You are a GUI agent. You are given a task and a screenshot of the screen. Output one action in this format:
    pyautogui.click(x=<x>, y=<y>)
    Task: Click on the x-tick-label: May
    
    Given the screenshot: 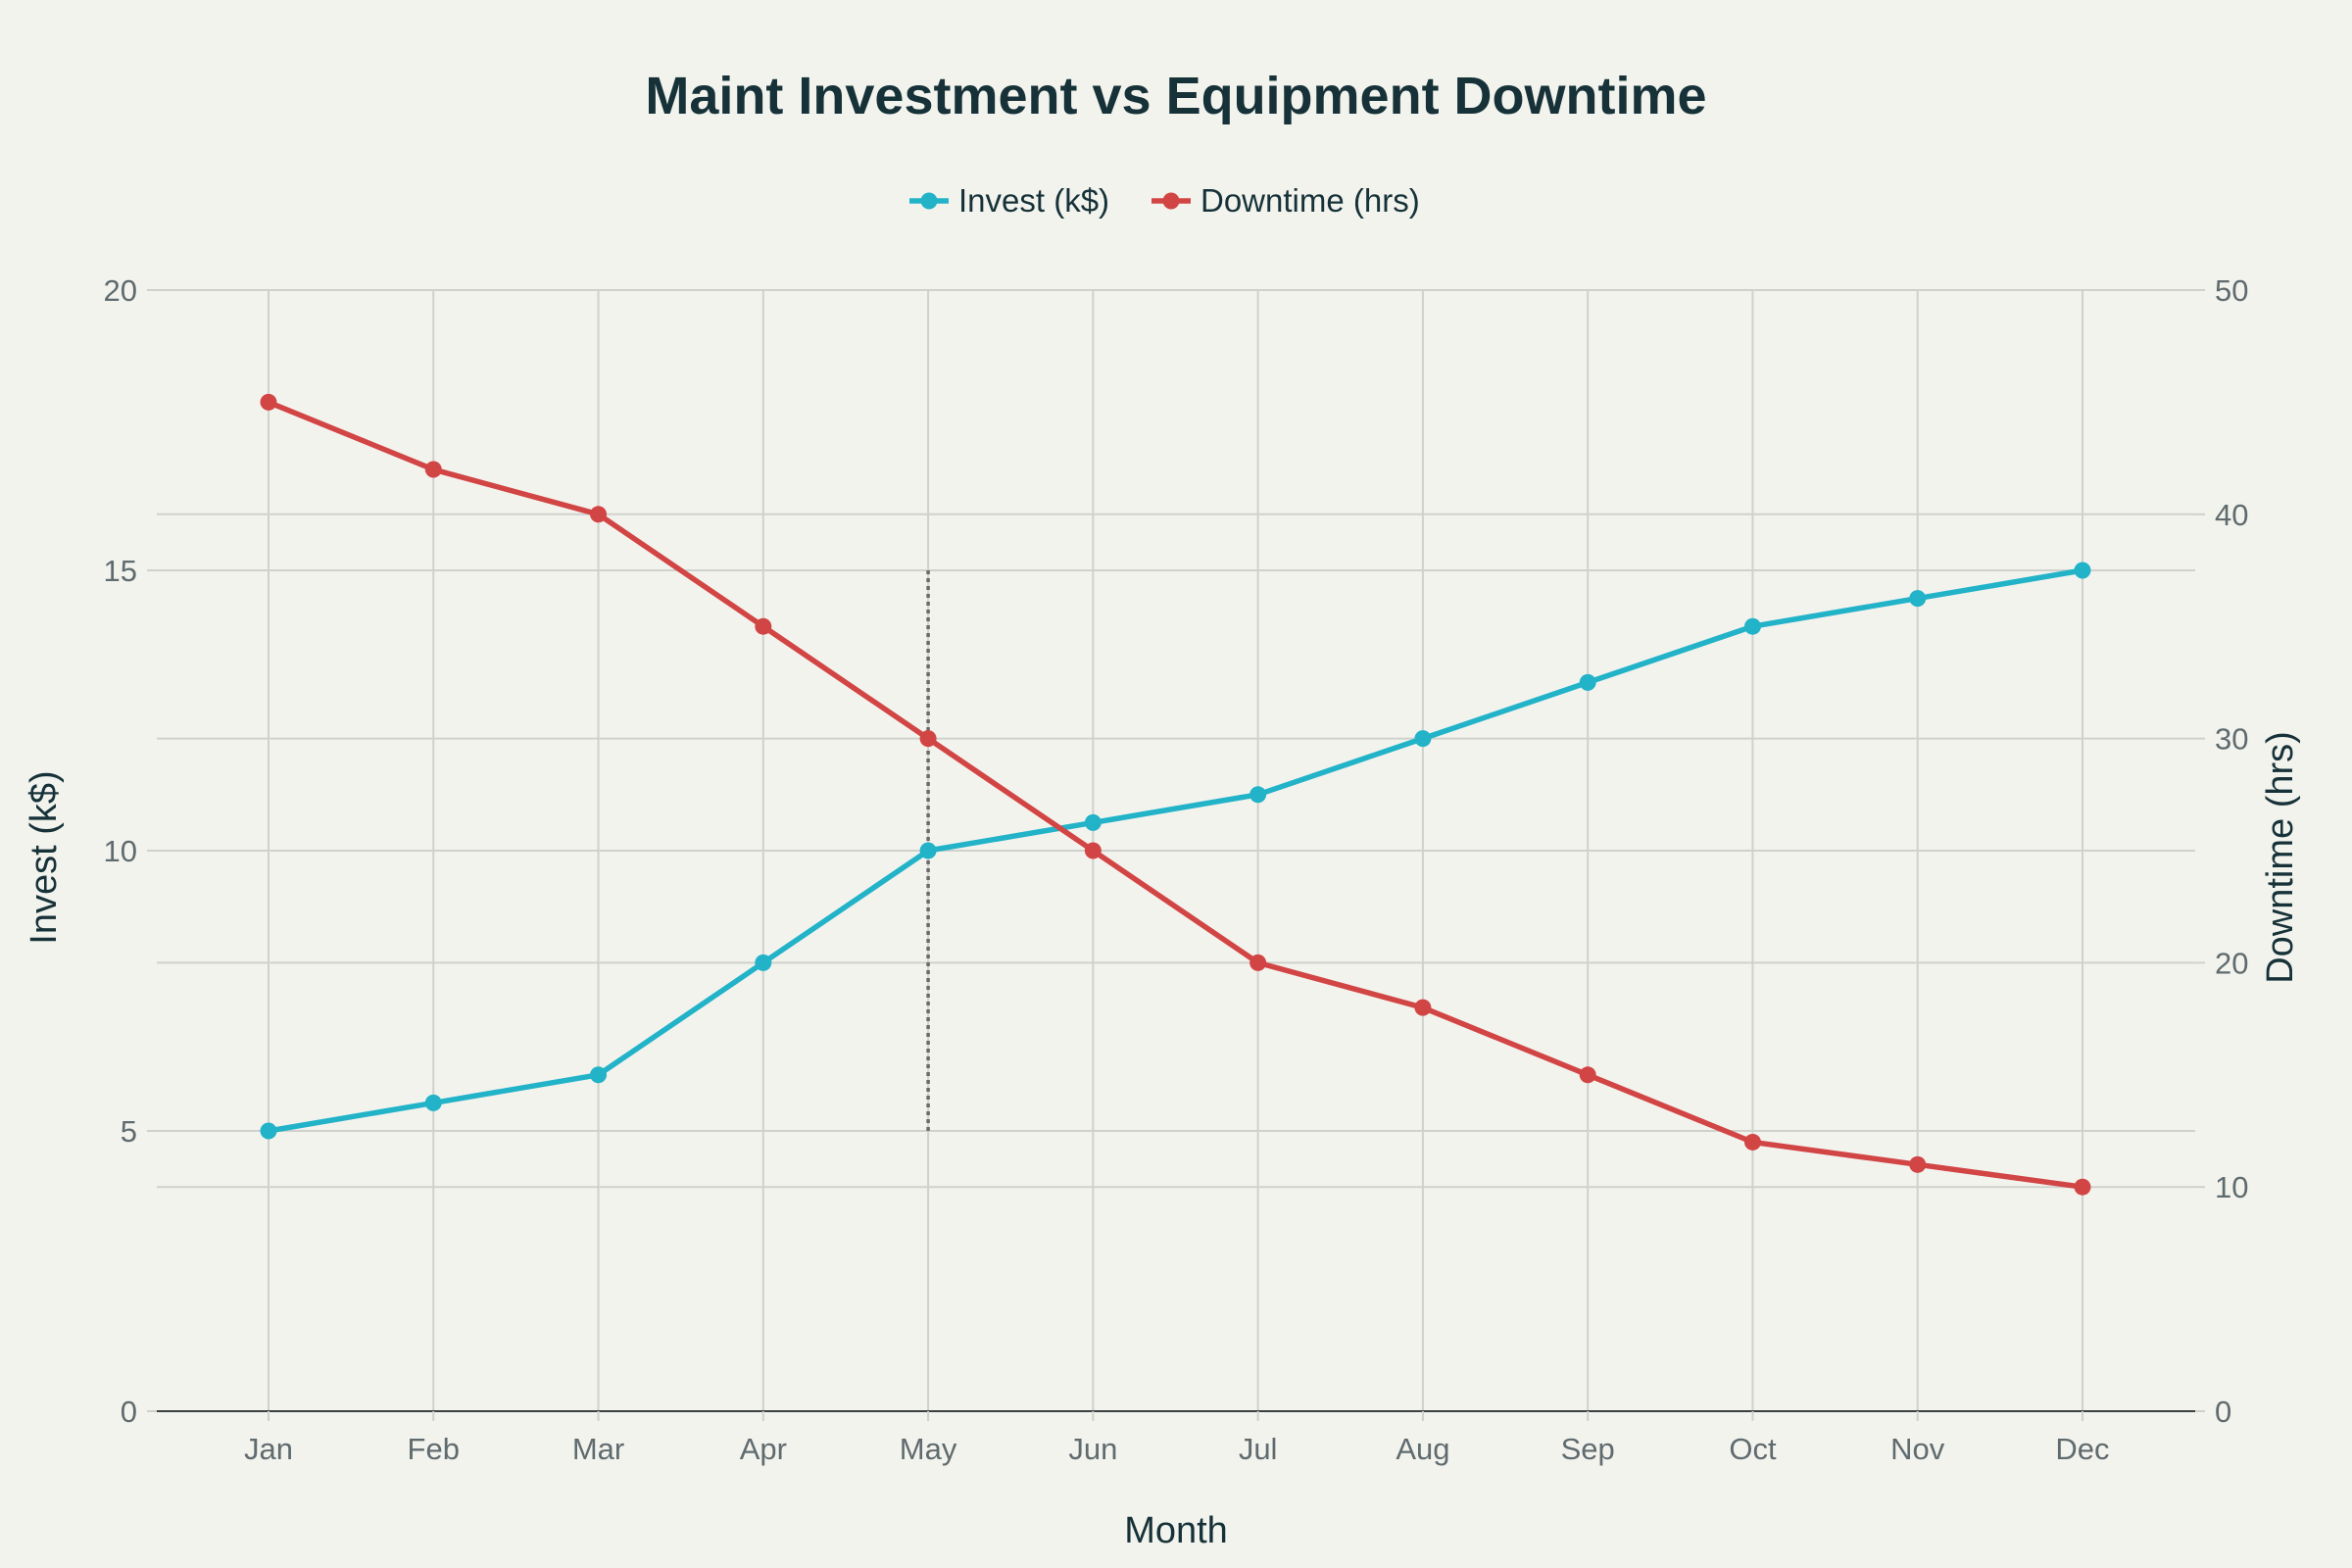 What is the action you would take?
    pyautogui.click(x=928, y=1449)
    